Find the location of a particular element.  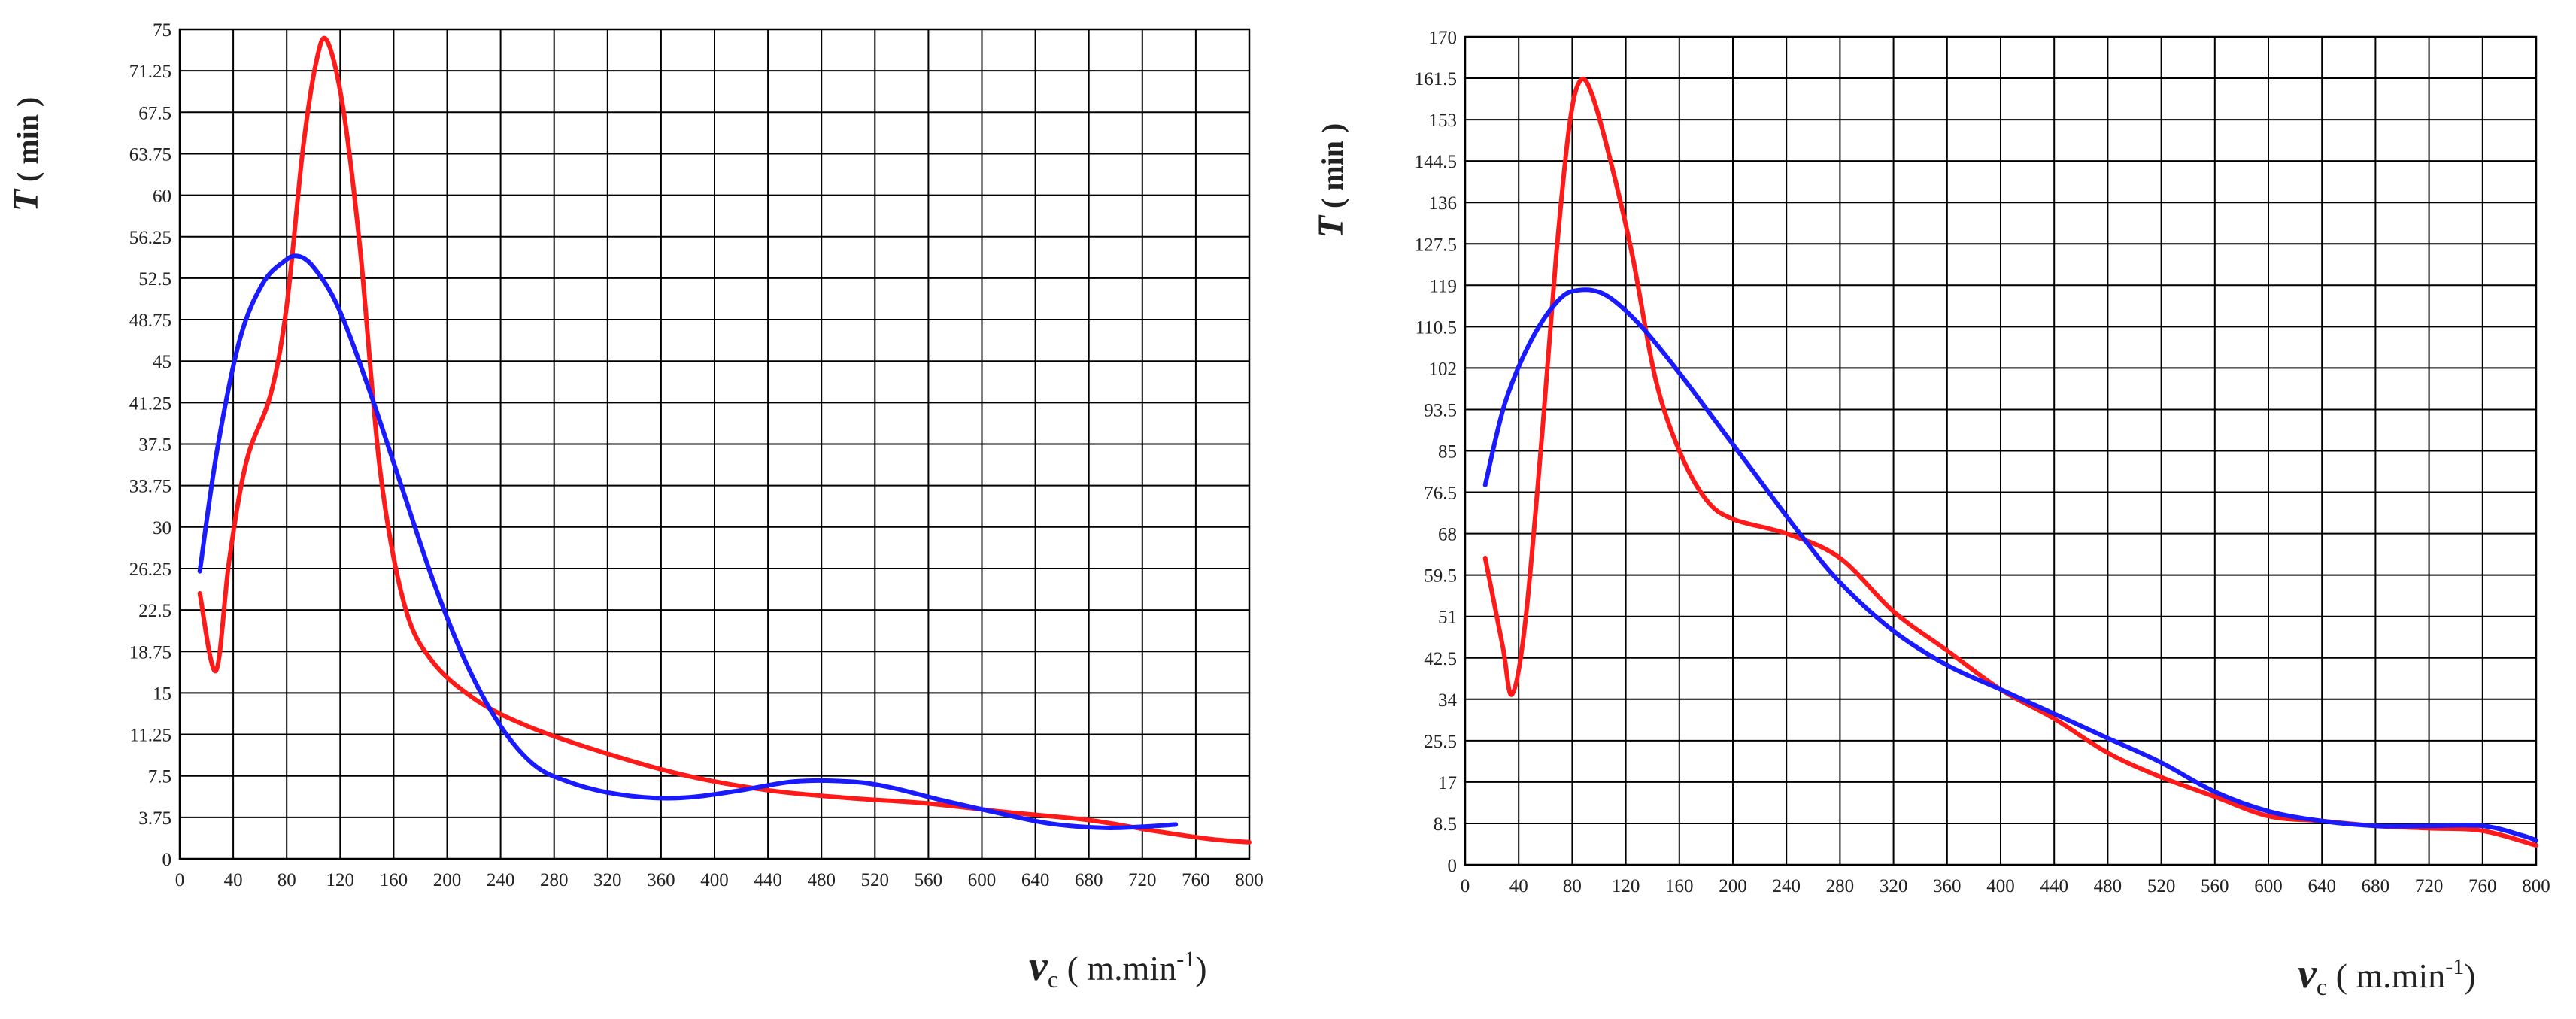

y-tick-label: 37.5 is located at coordinates (154, 446).